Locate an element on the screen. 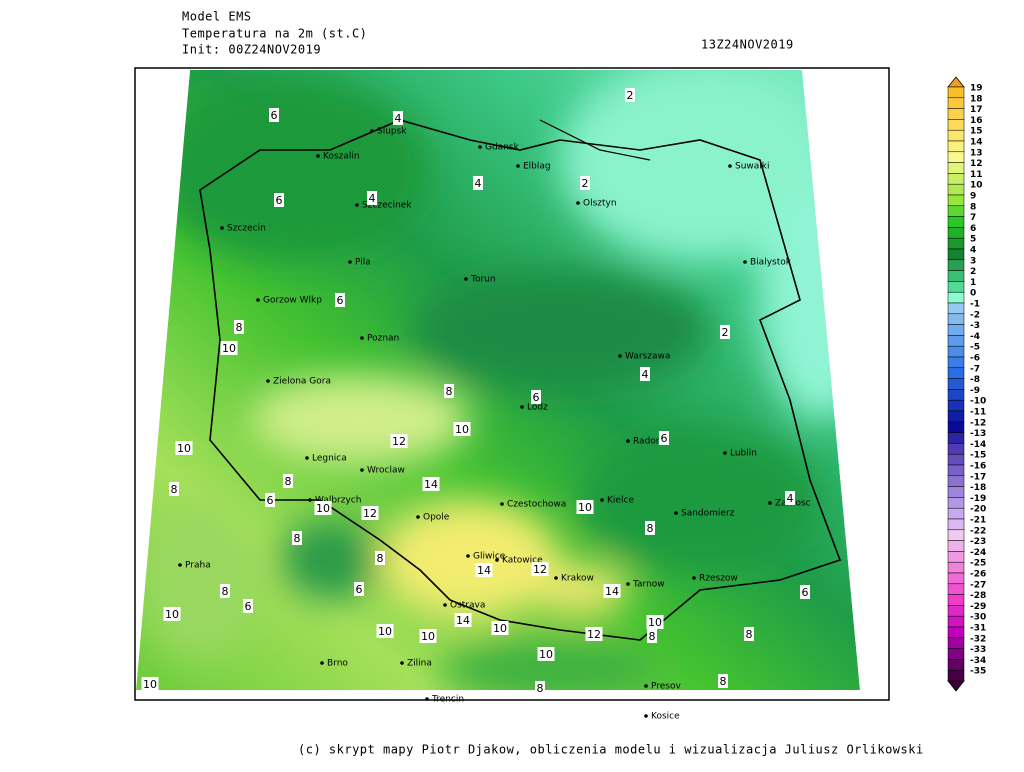 The height and width of the screenshot is (772, 1024). colorbar-label: -22 is located at coordinates (978, 531).